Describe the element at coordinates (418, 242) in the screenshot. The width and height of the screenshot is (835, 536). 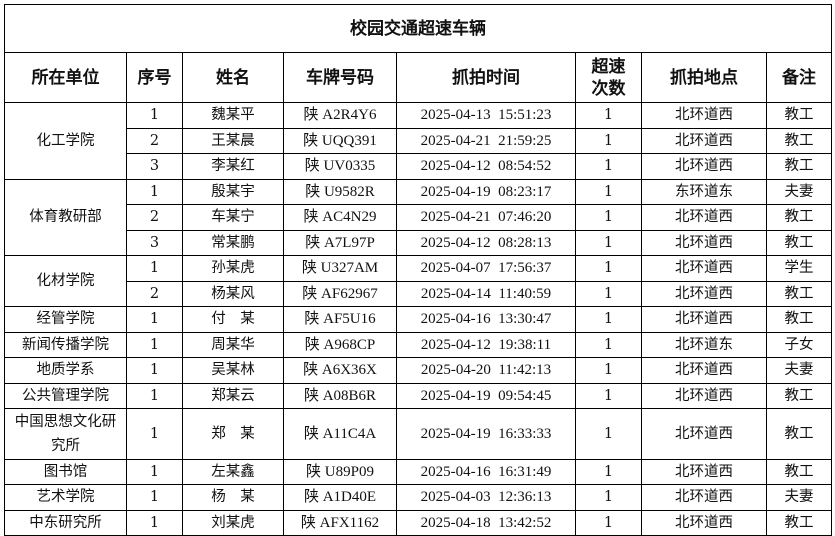
I see `table-row: 3 常某鹏陕 A7L97P 2025-04-12 08:28:13 1 北环道西 教工` at that location.